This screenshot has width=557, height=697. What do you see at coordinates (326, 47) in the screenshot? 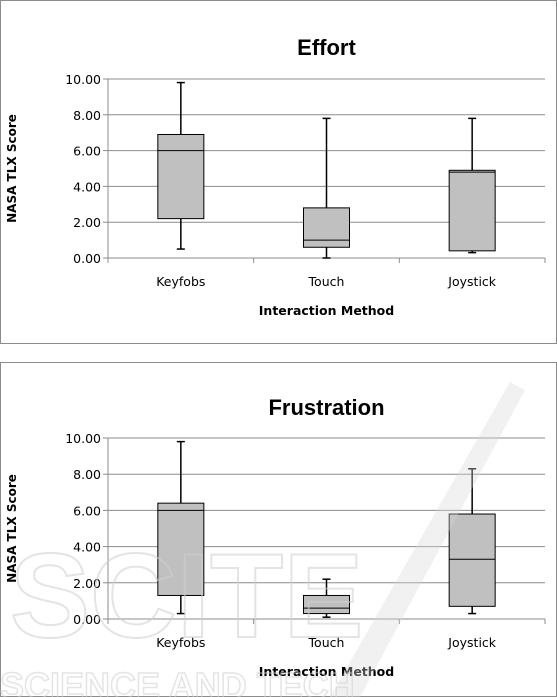
I see `chart-title: Effort` at bounding box center [326, 47].